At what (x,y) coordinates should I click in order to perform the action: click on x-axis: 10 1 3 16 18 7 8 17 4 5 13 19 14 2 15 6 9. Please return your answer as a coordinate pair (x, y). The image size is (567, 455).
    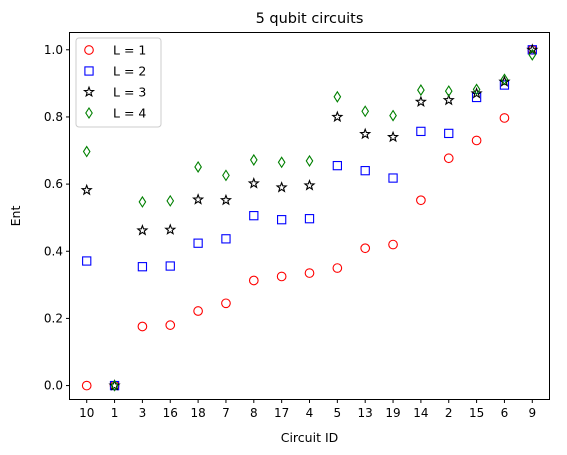
    Looking at the image, I should click on (307, 409).